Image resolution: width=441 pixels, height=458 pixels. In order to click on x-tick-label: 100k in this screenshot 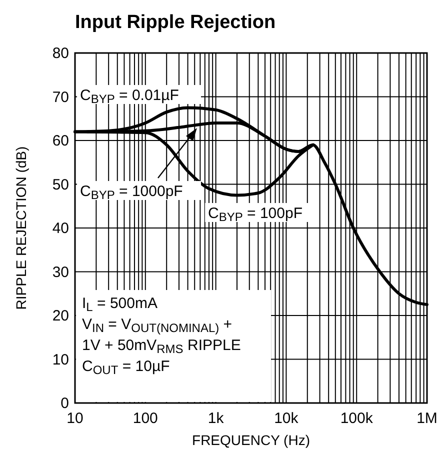, I will do `click(357, 418)`.